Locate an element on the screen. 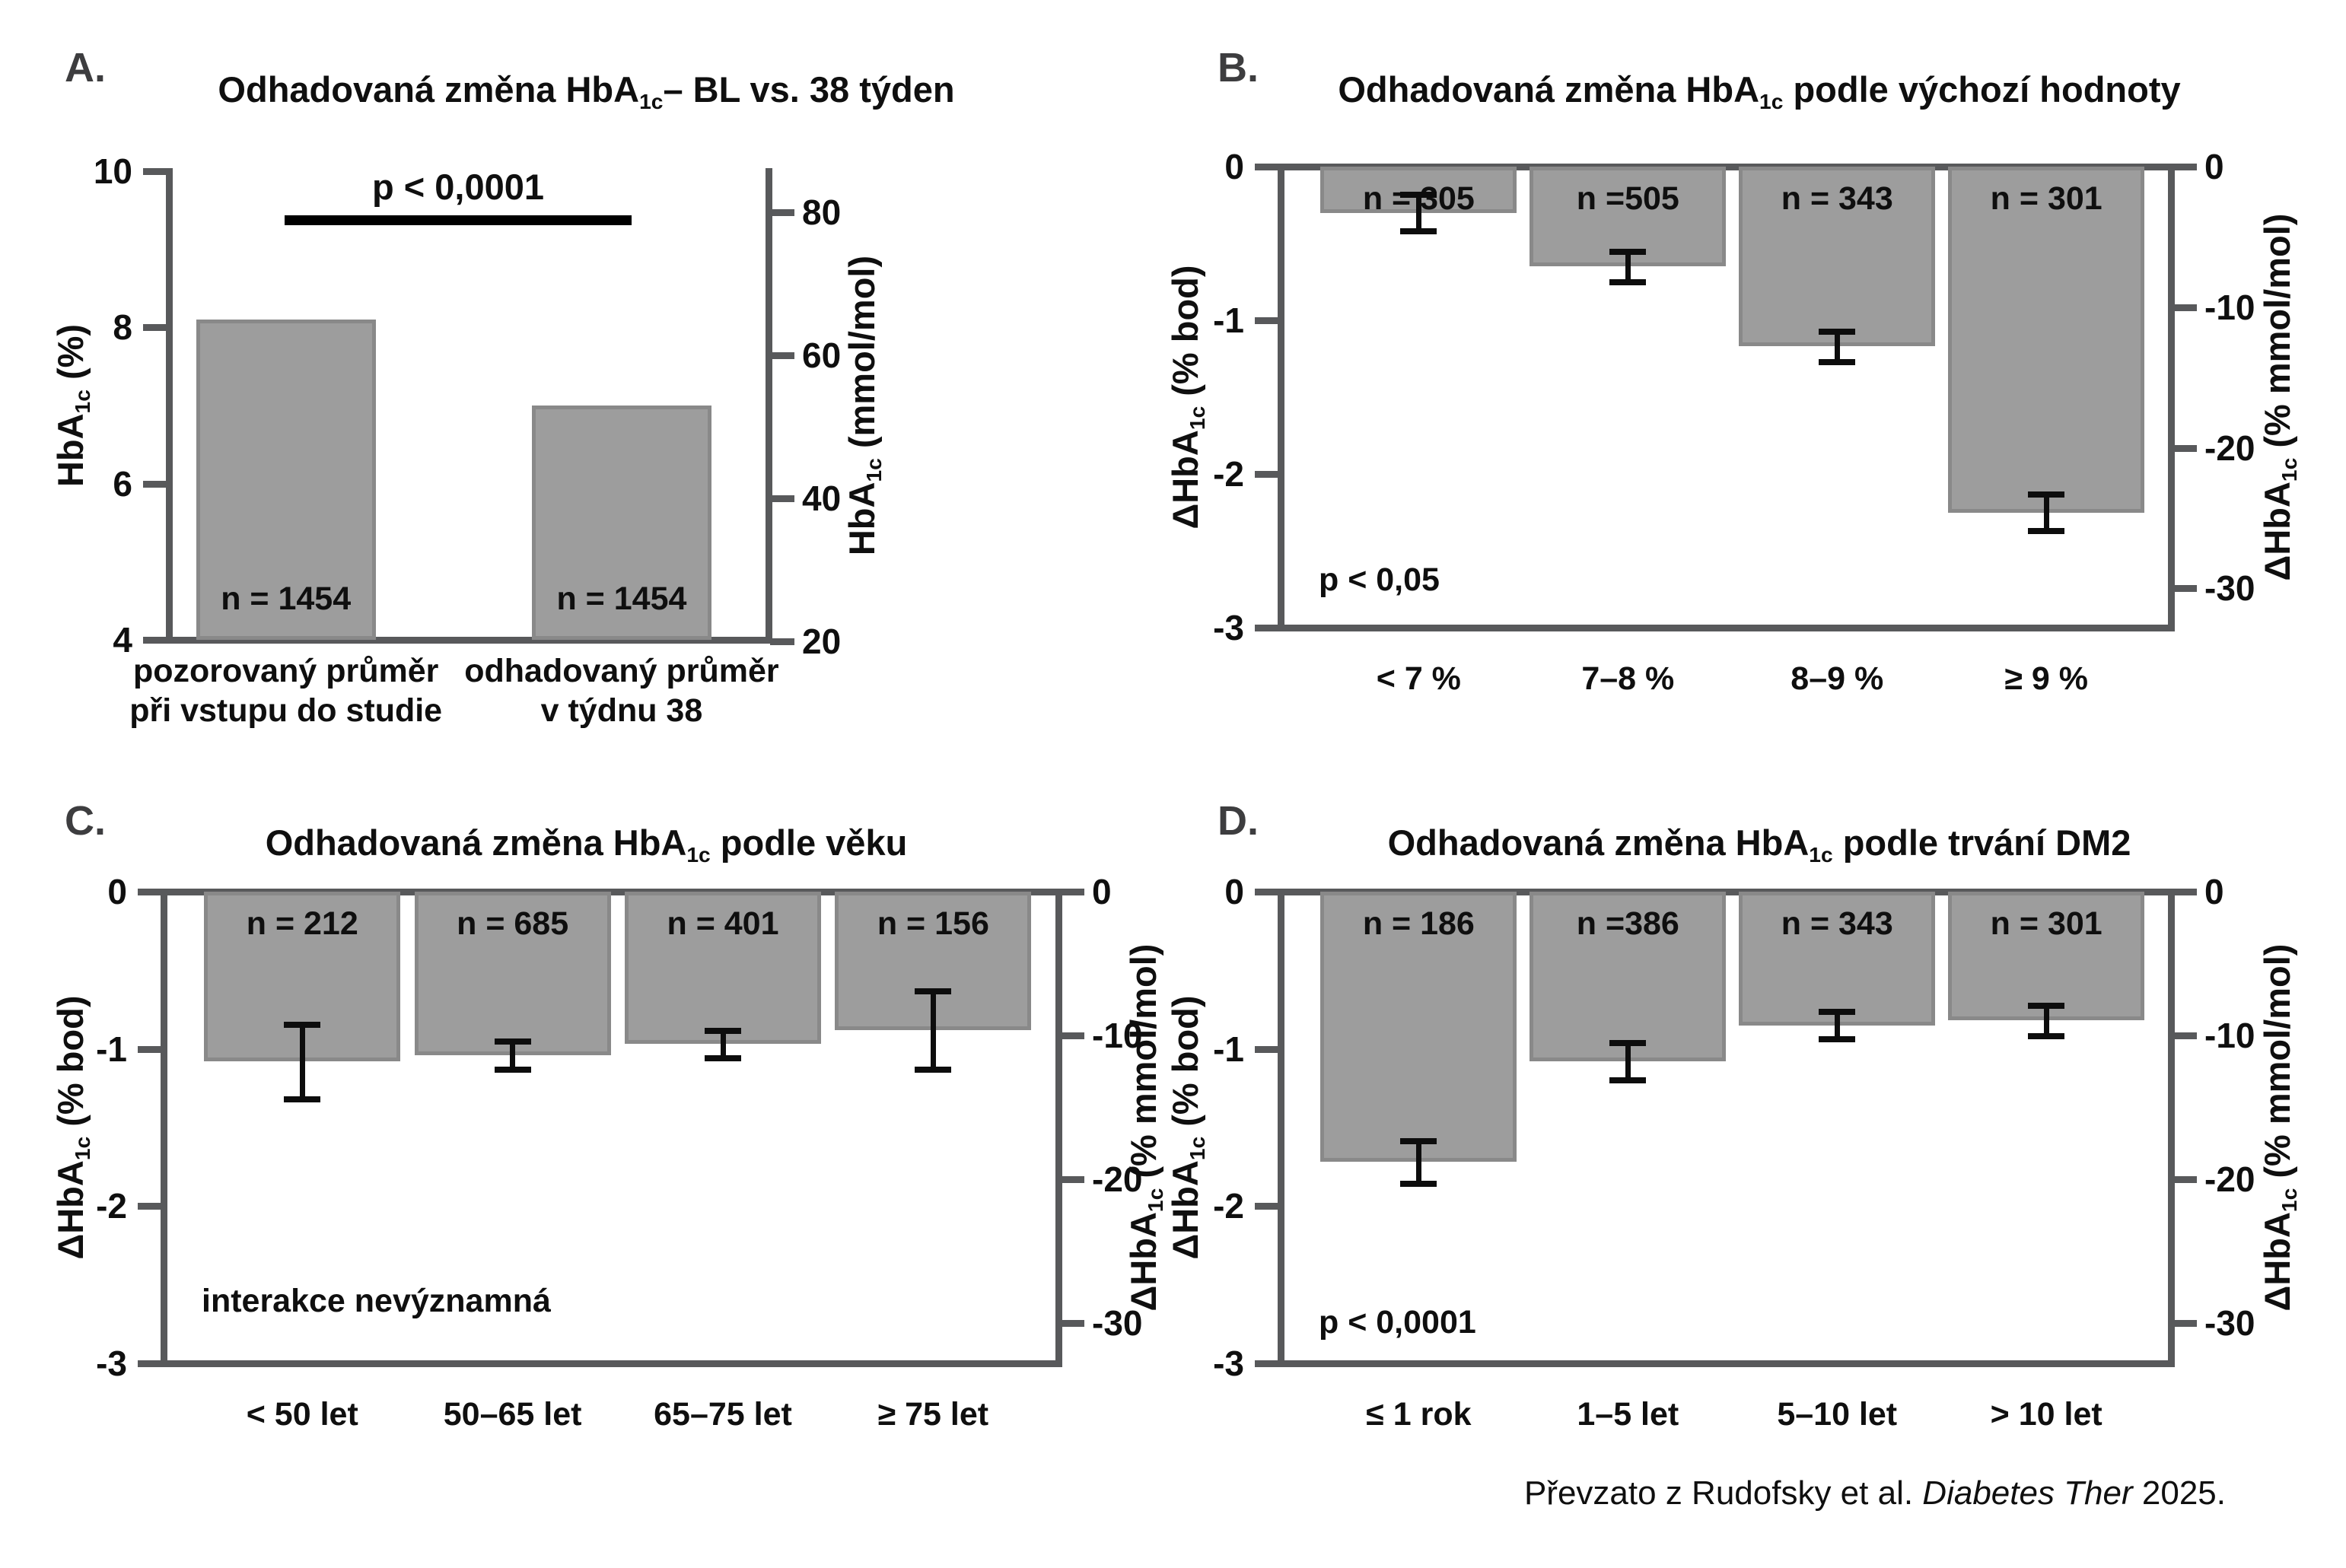 The image size is (2346, 1568). x-category-label: 7–8 % is located at coordinates (1628, 678).